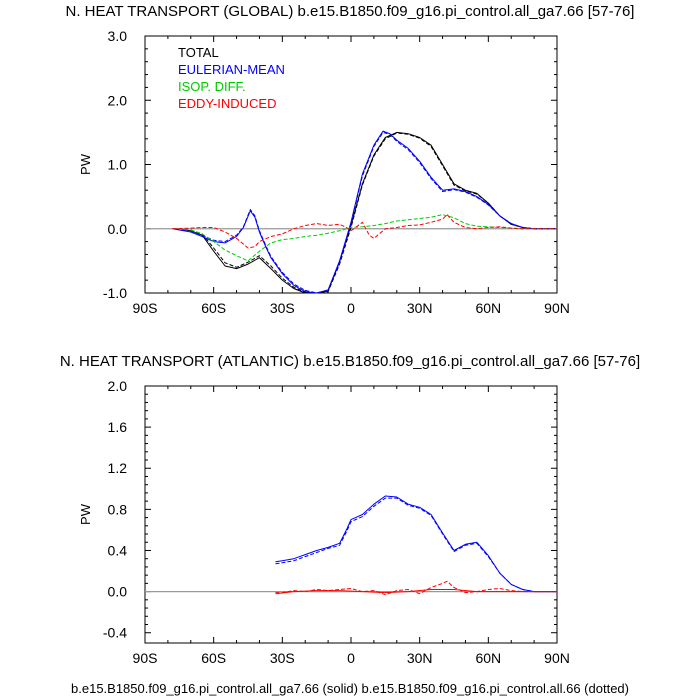 Image resolution: width=700 pixels, height=700 pixels. I want to click on global-xtick-label: 30S, so click(282, 308).